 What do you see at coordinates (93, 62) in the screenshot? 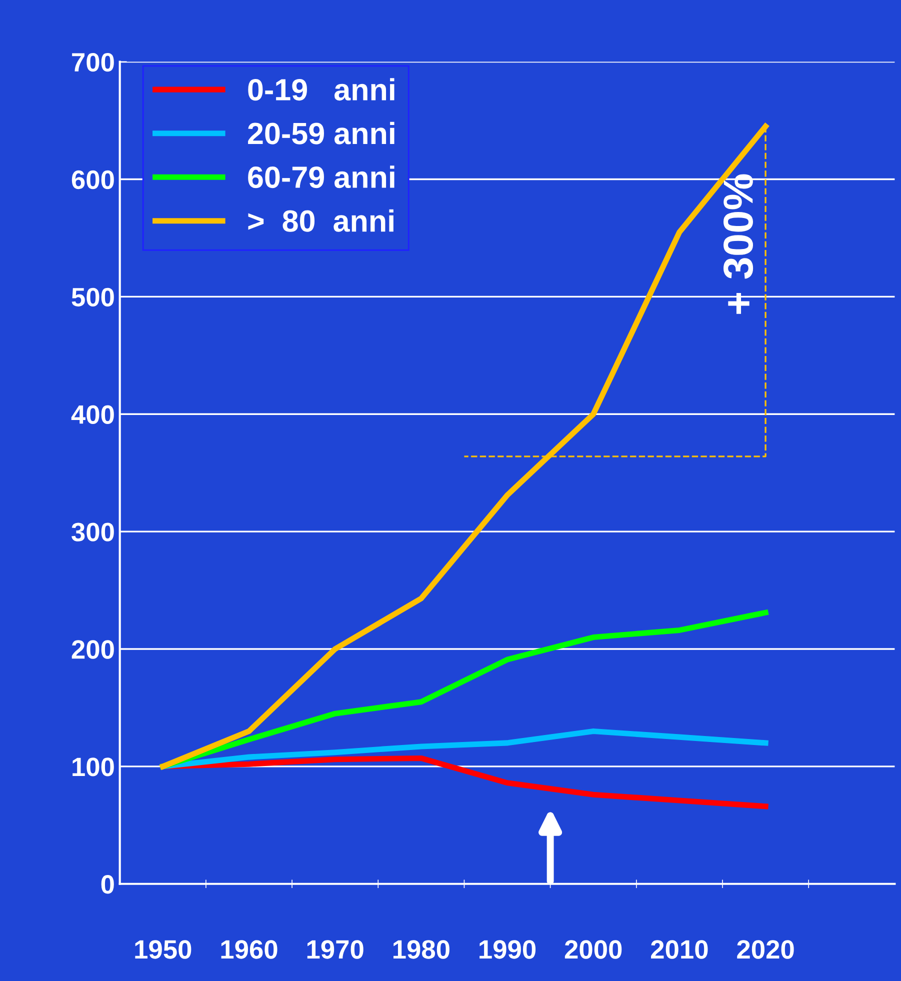
I see `y-tick-label: 700` at bounding box center [93, 62].